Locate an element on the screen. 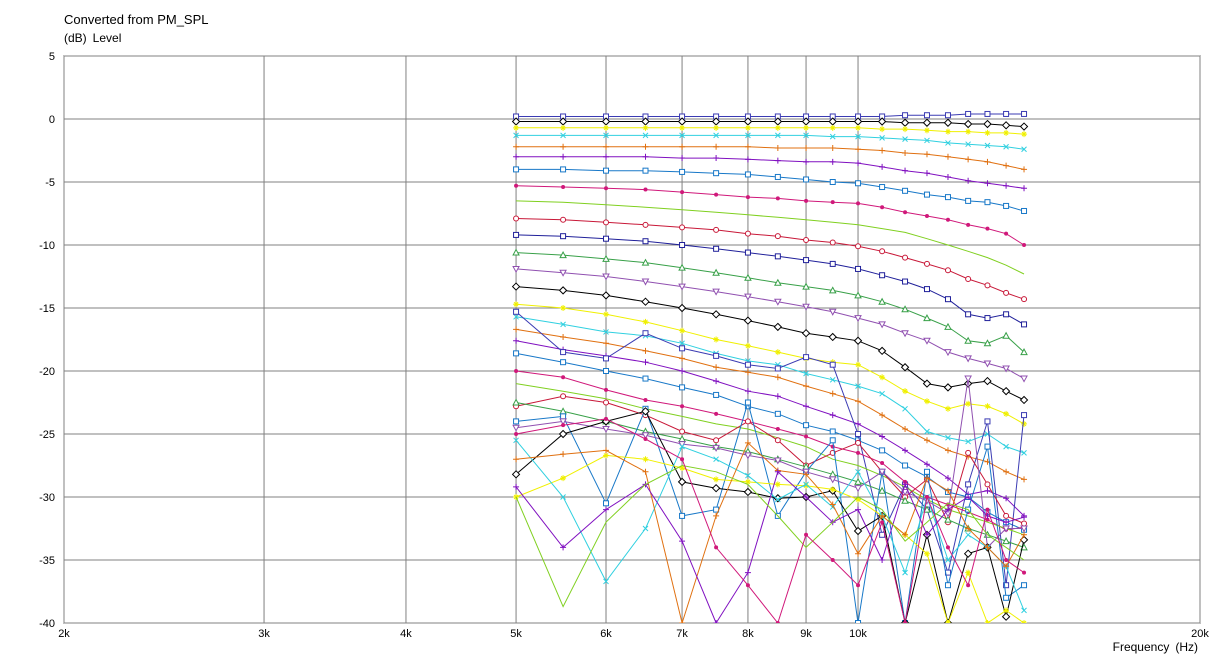 The width and height of the screenshot is (1222, 658). y-tick-label: -35 is located at coordinates (47, 561).